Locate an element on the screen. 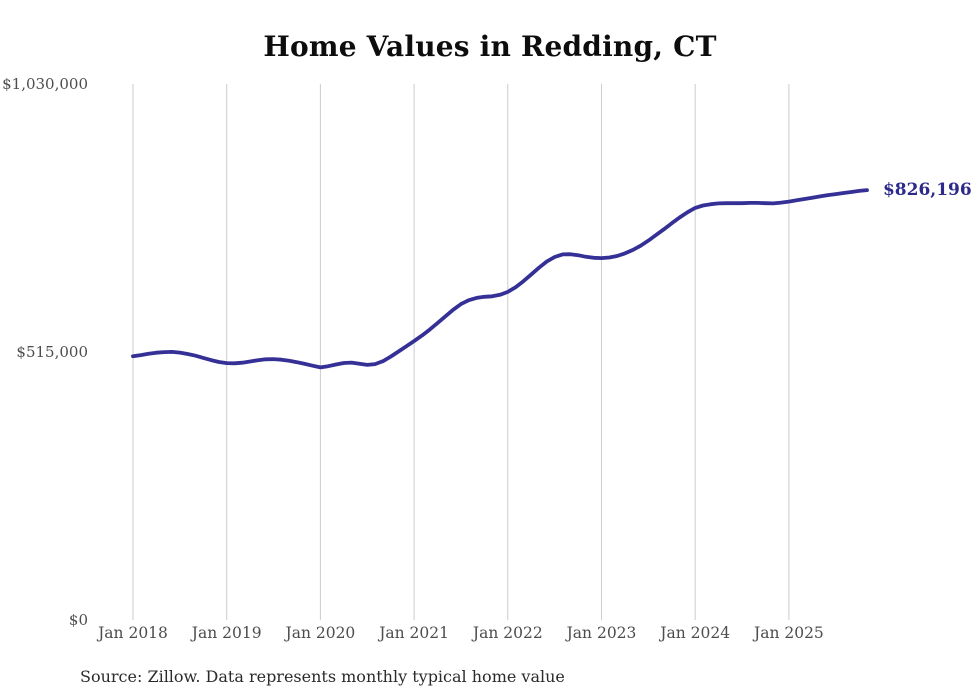 Image resolution: width=980 pixels, height=699 pixels. x-tick-label: Jan 2025 is located at coordinates (788, 633).